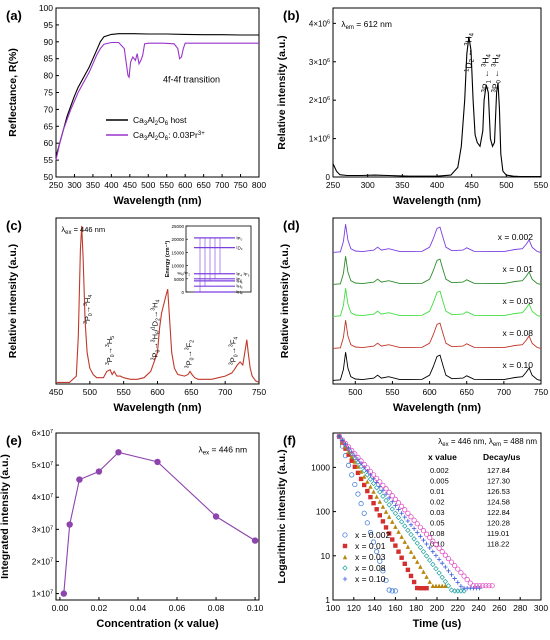 This screenshot has width=550, height=640. What do you see at coordinates (370, 568) in the screenshot?
I see `legend-label: x = 0.08` at bounding box center [370, 568].